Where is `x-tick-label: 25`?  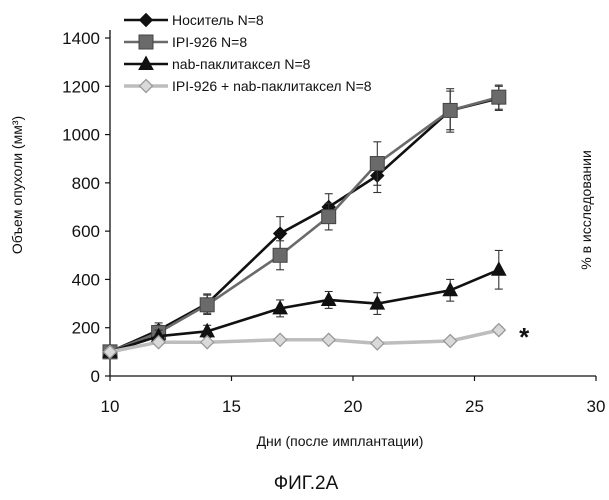
x-tick-label: 25 is located at coordinates (474, 406).